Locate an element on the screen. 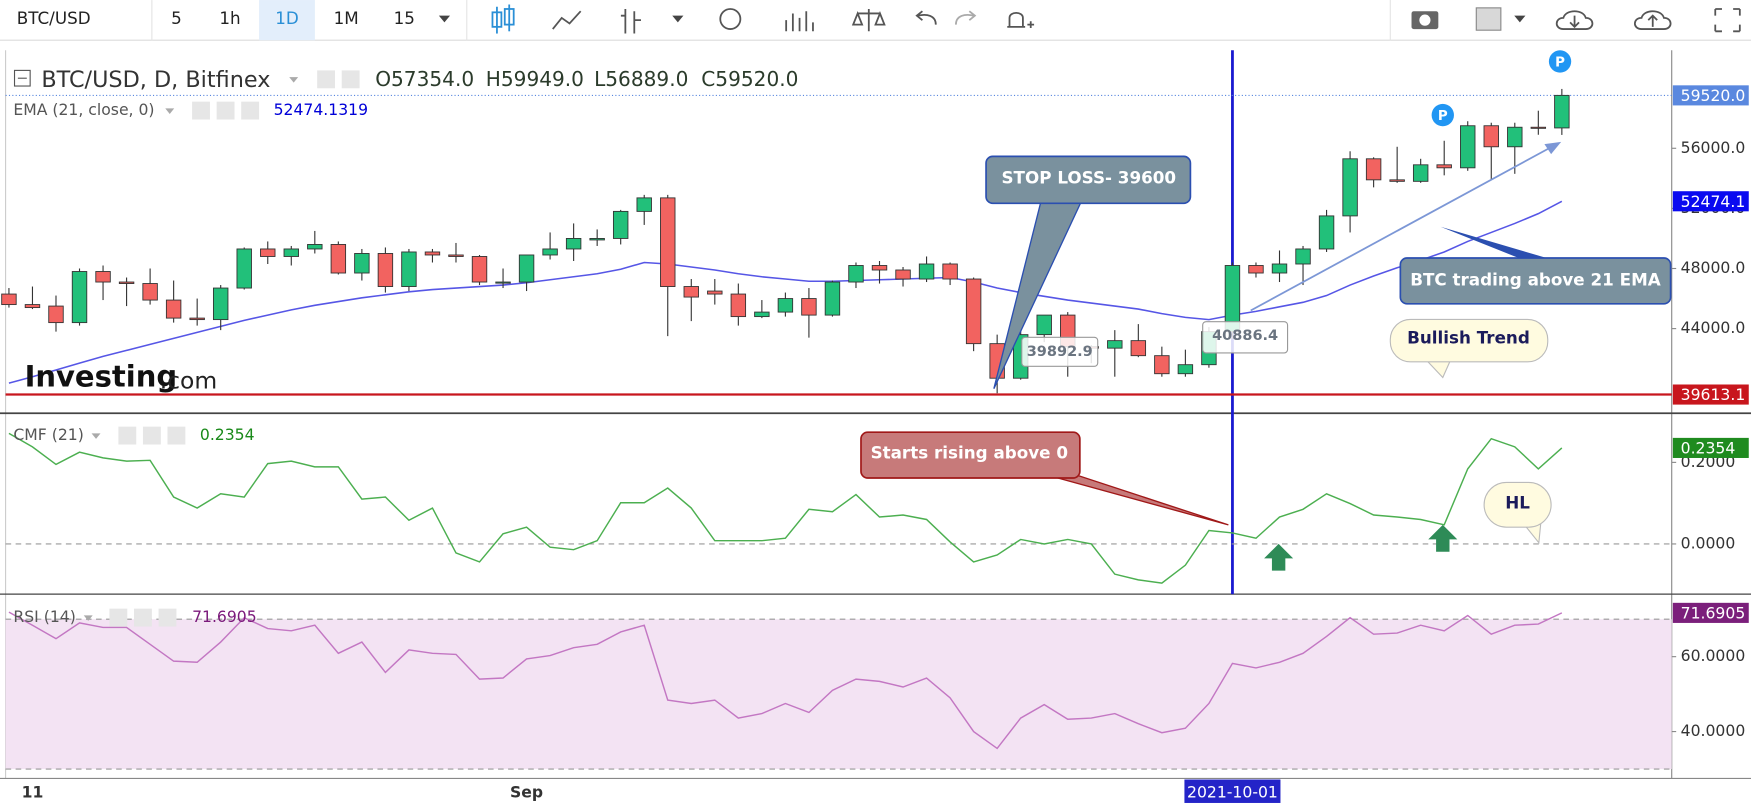  load-icon is located at coordinates (1574, 20).